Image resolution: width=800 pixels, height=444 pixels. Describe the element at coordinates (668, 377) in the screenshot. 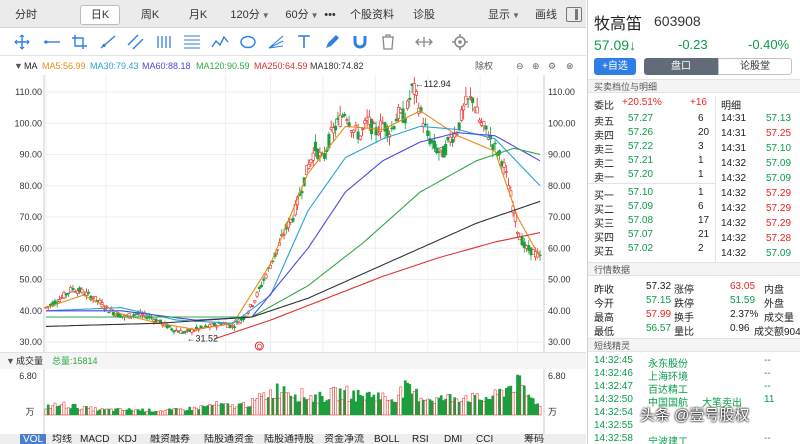

I see `news-stock: 上海环境` at that location.